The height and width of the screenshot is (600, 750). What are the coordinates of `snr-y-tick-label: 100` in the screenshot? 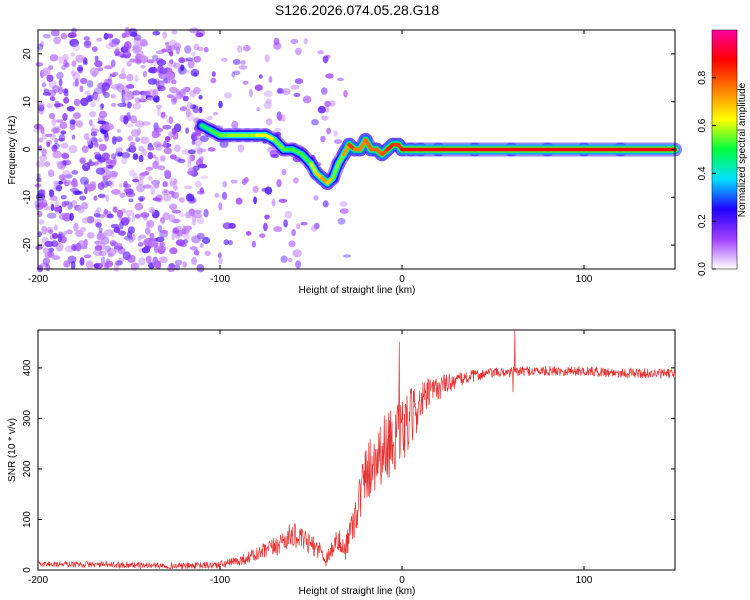 It's located at (27, 519).